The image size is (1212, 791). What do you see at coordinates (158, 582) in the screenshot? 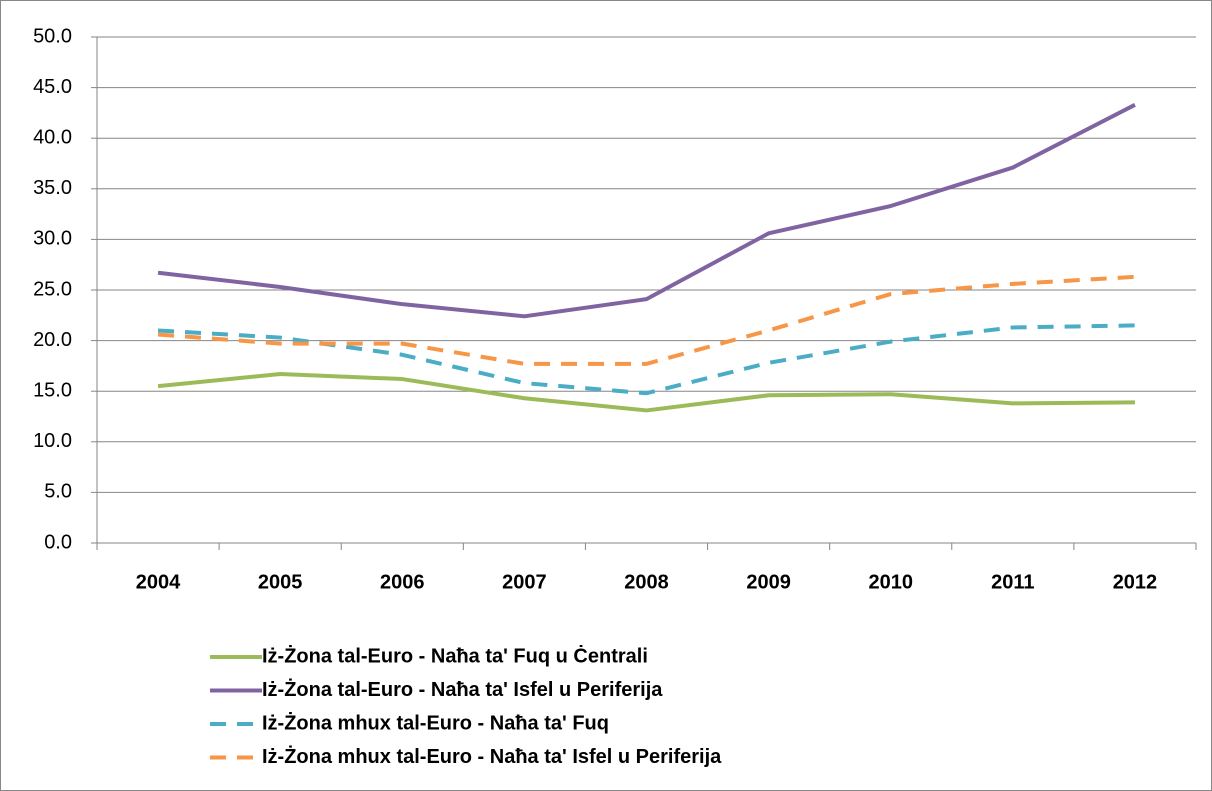
I see `x-tick-label: 2004` at bounding box center [158, 582].